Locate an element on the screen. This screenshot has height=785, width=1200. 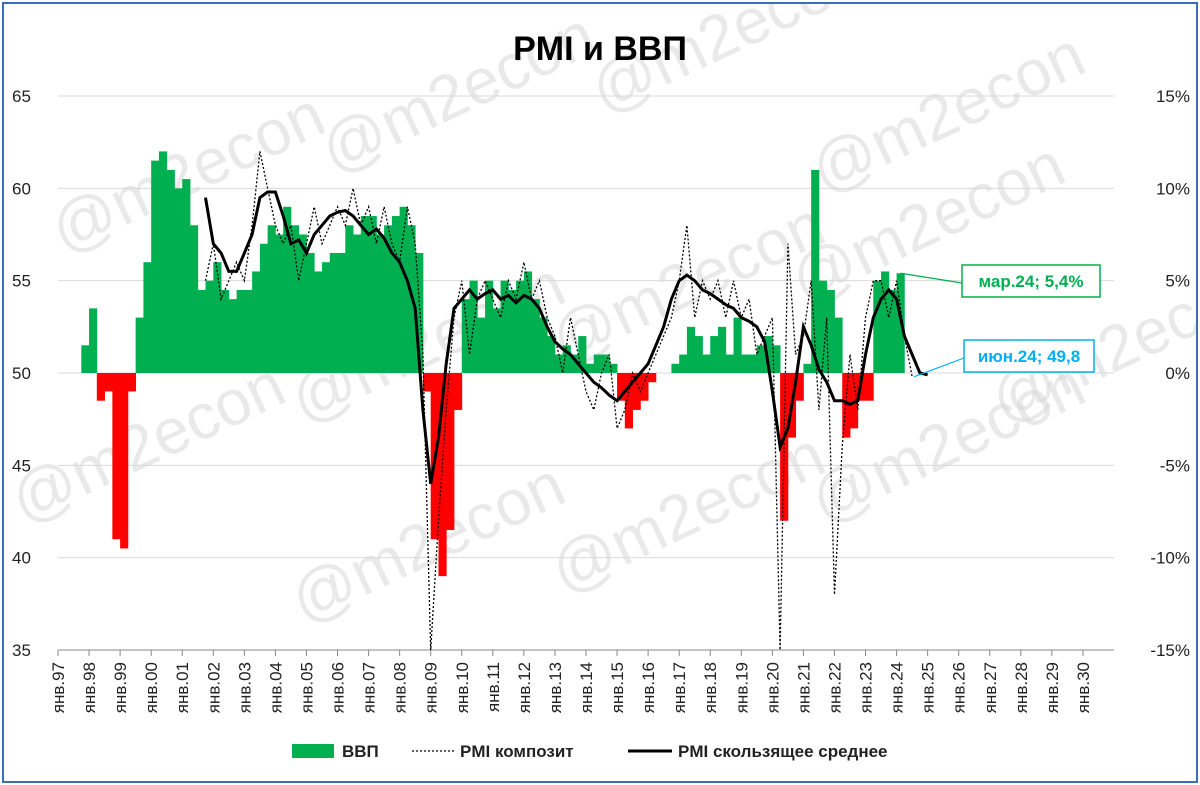
right-axis-tick: 5% is located at coordinates (1177, 281).